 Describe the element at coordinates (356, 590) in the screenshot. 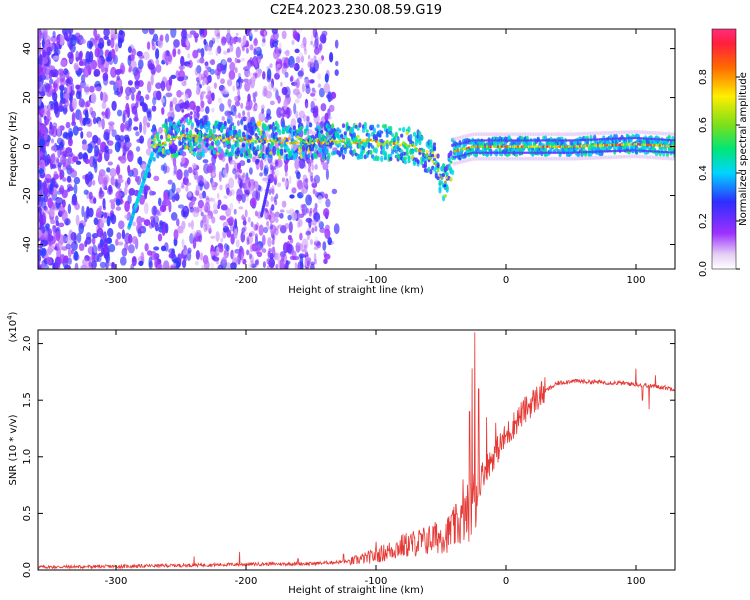

I see `snr-x-label: Height of straight line (km)` at that location.